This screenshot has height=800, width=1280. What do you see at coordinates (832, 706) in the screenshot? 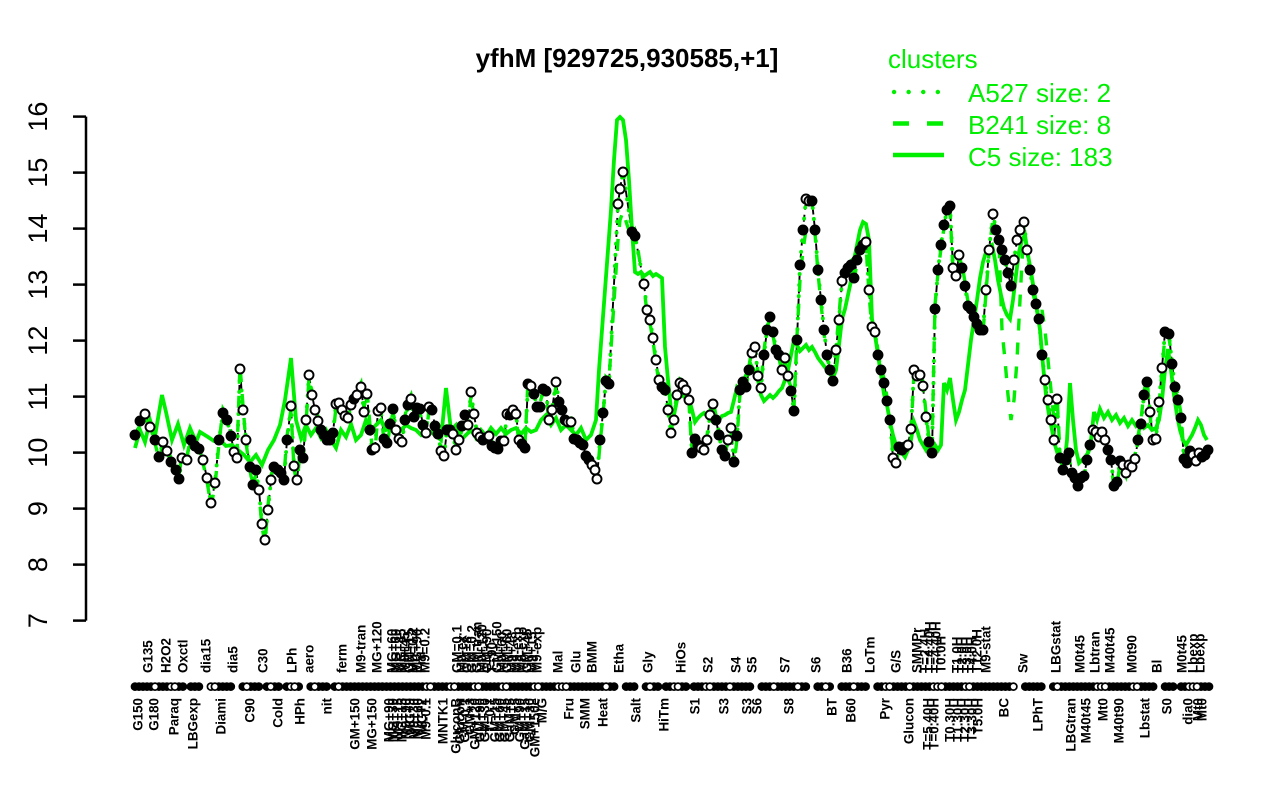
I see `svg-text: BT` at bounding box center [832, 706].